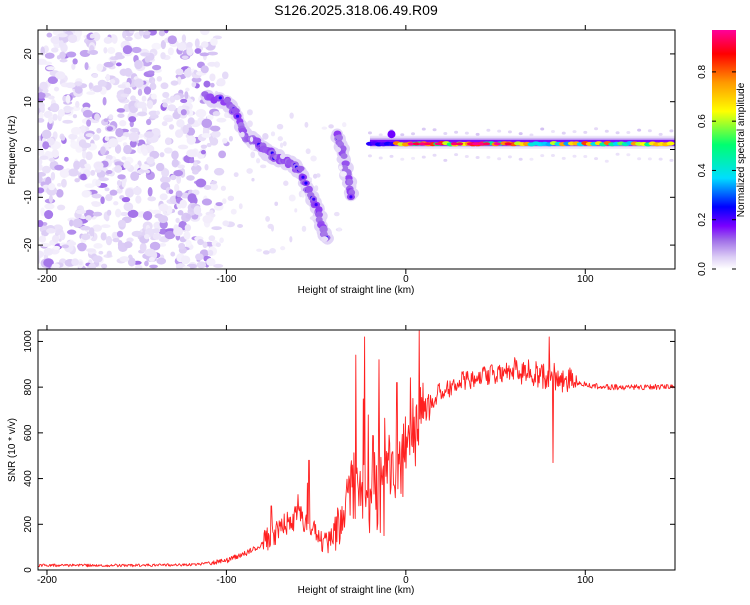  Describe the element at coordinates (28, 244) in the screenshot. I see `y-tick-label: -20` at that location.